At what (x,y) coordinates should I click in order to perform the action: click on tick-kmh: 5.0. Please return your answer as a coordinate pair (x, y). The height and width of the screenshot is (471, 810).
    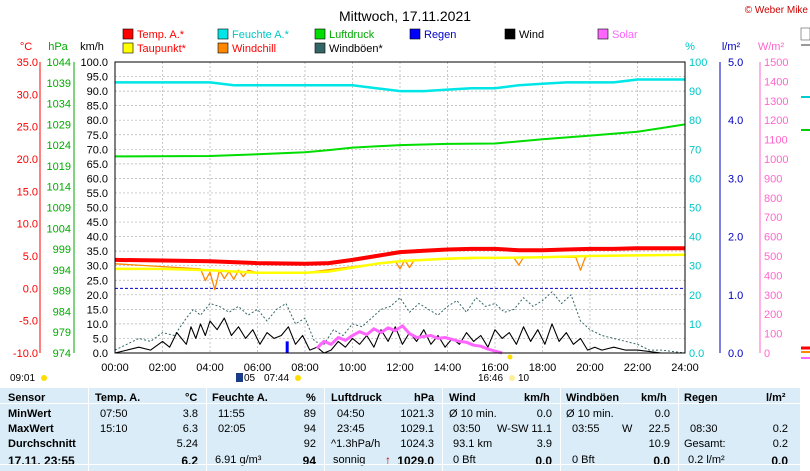
    Looking at the image, I should click on (100, 339).